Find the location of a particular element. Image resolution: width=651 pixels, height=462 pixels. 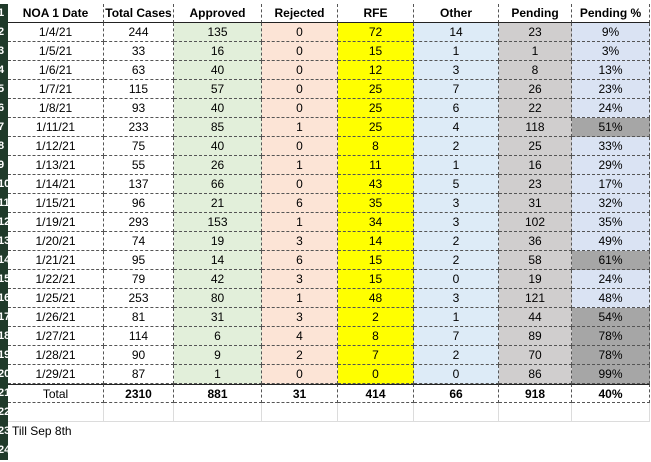

header-pending-pct: Pending % is located at coordinates (611, 13).